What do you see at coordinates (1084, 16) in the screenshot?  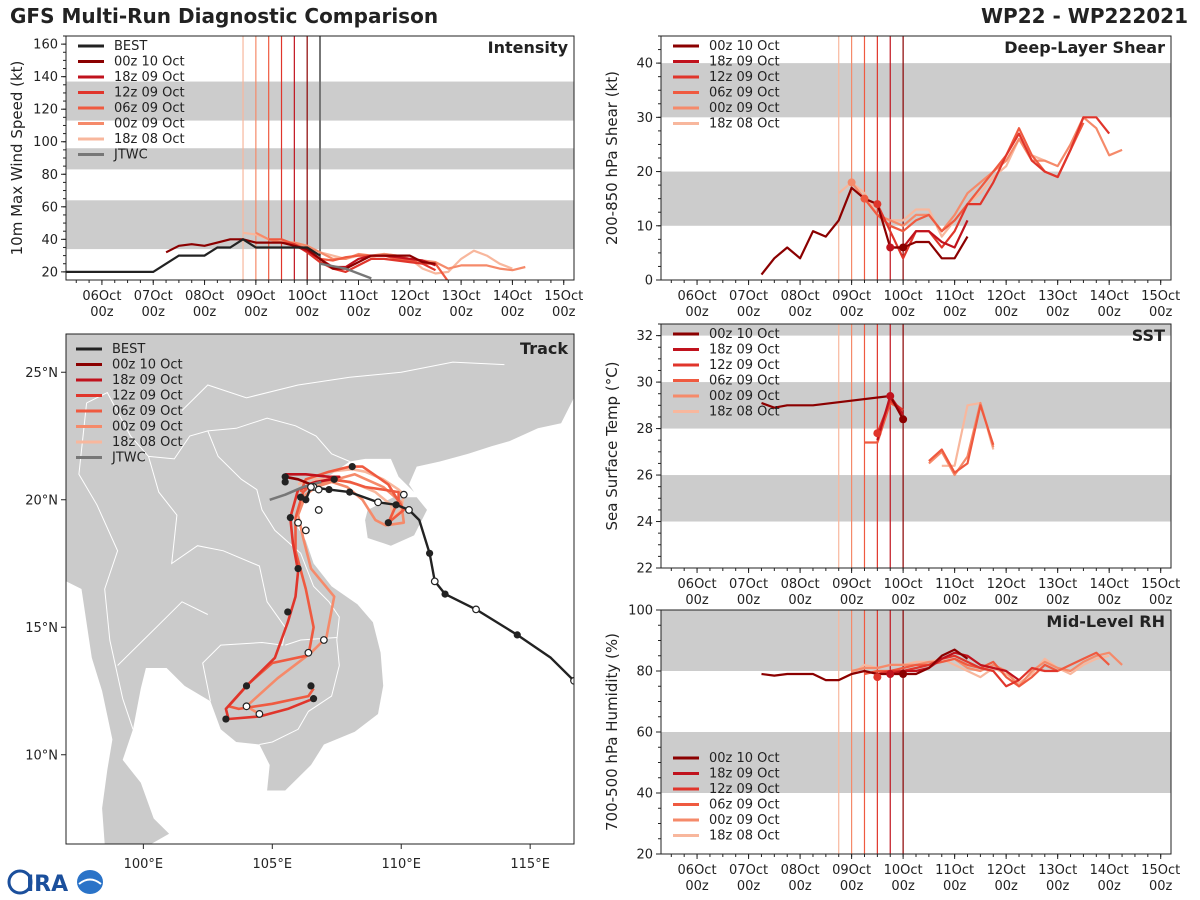 I see `storm-id: WP22 - WP222021` at bounding box center [1084, 16].